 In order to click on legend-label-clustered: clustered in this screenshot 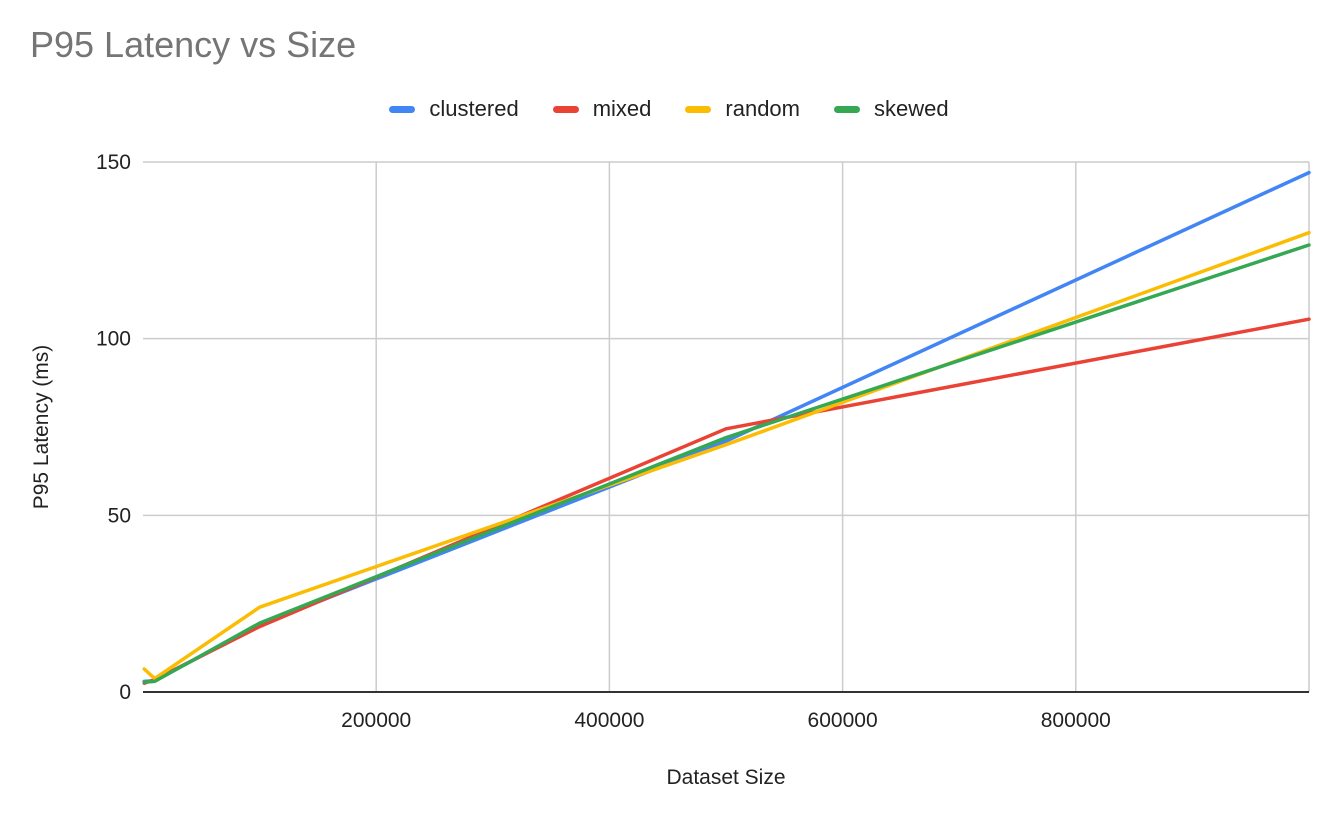, I will do `click(474, 108)`.